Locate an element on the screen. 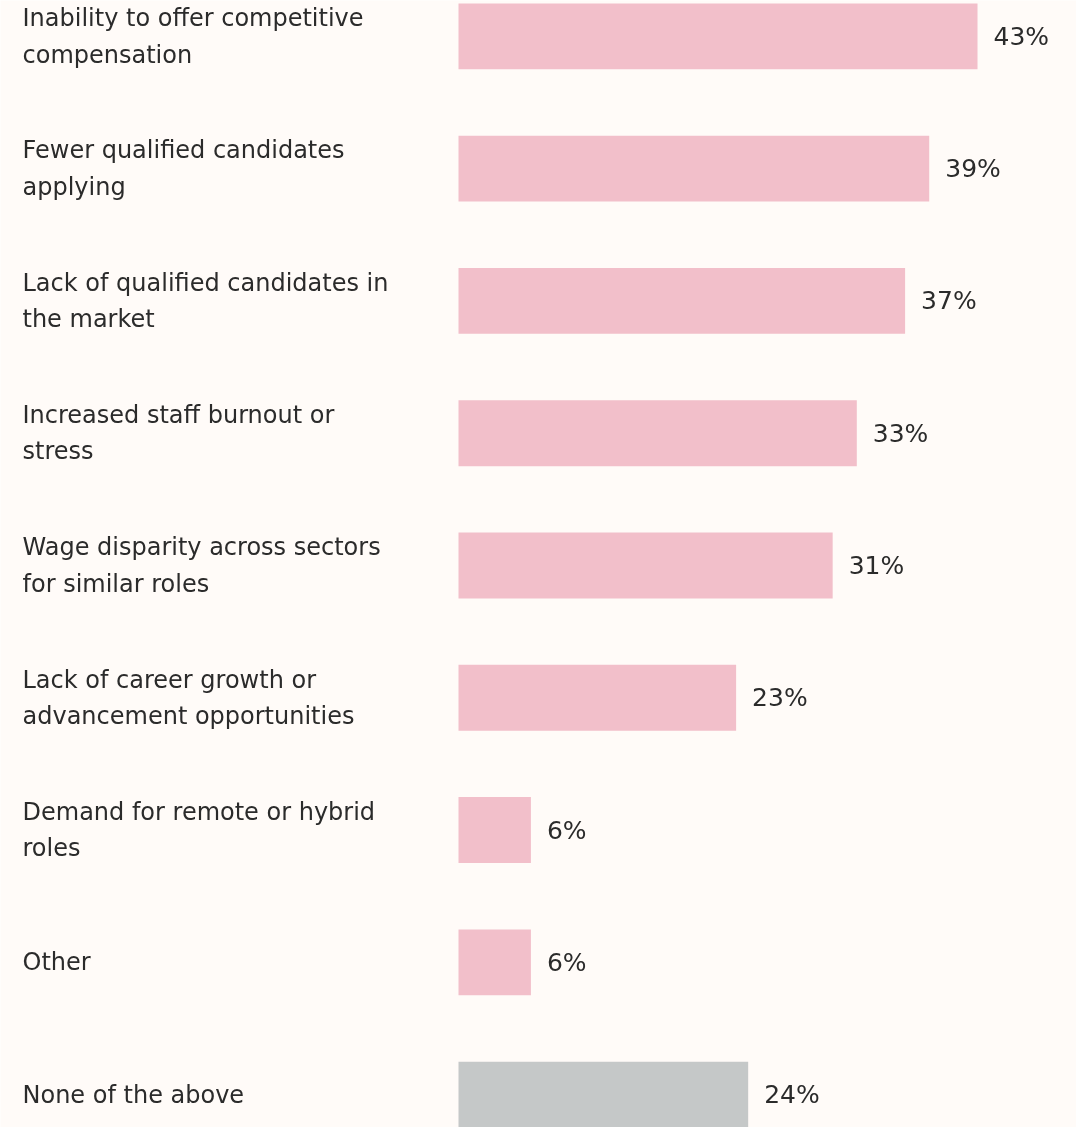  y-tick-label: Lack of career growth or advancement opportunities is located at coordinates (188, 697).